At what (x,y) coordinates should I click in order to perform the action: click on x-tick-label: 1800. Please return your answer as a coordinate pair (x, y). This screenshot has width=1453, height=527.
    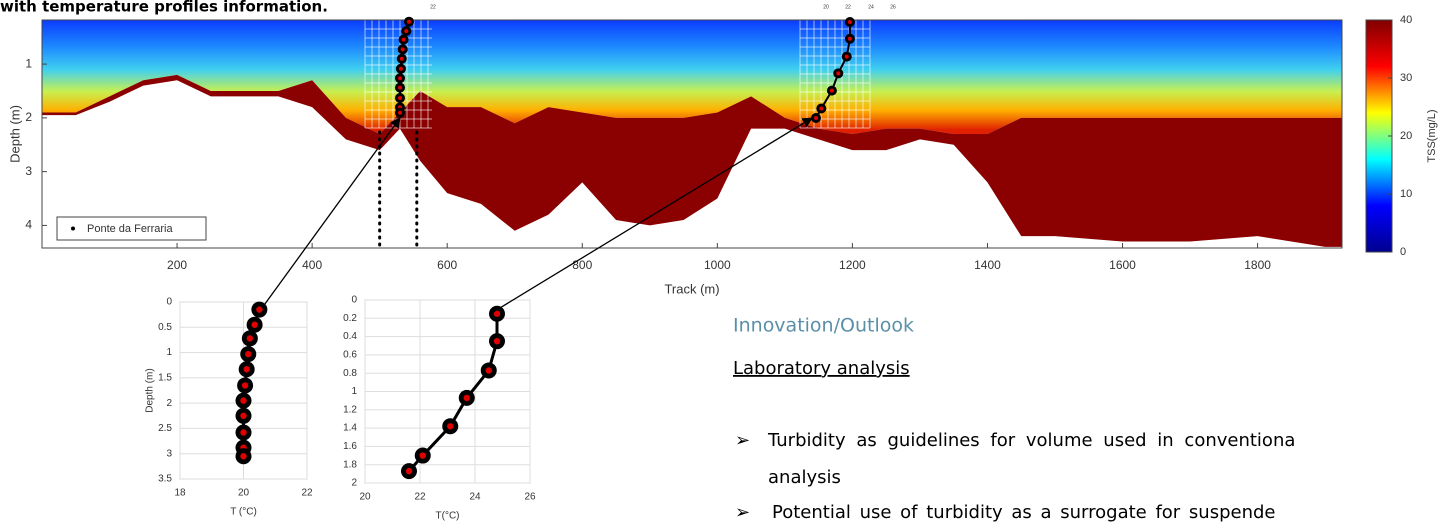
    Looking at the image, I should click on (1257, 265).